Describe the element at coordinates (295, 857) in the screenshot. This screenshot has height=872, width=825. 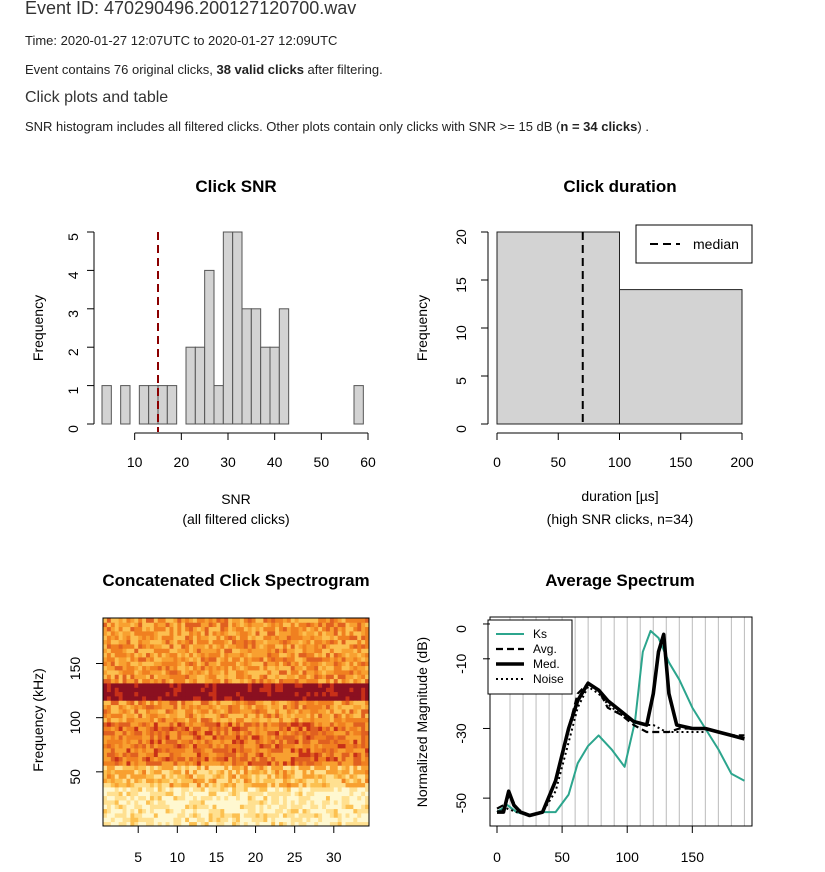
I see `spectrogram-x-tick-label-25: 25` at that location.